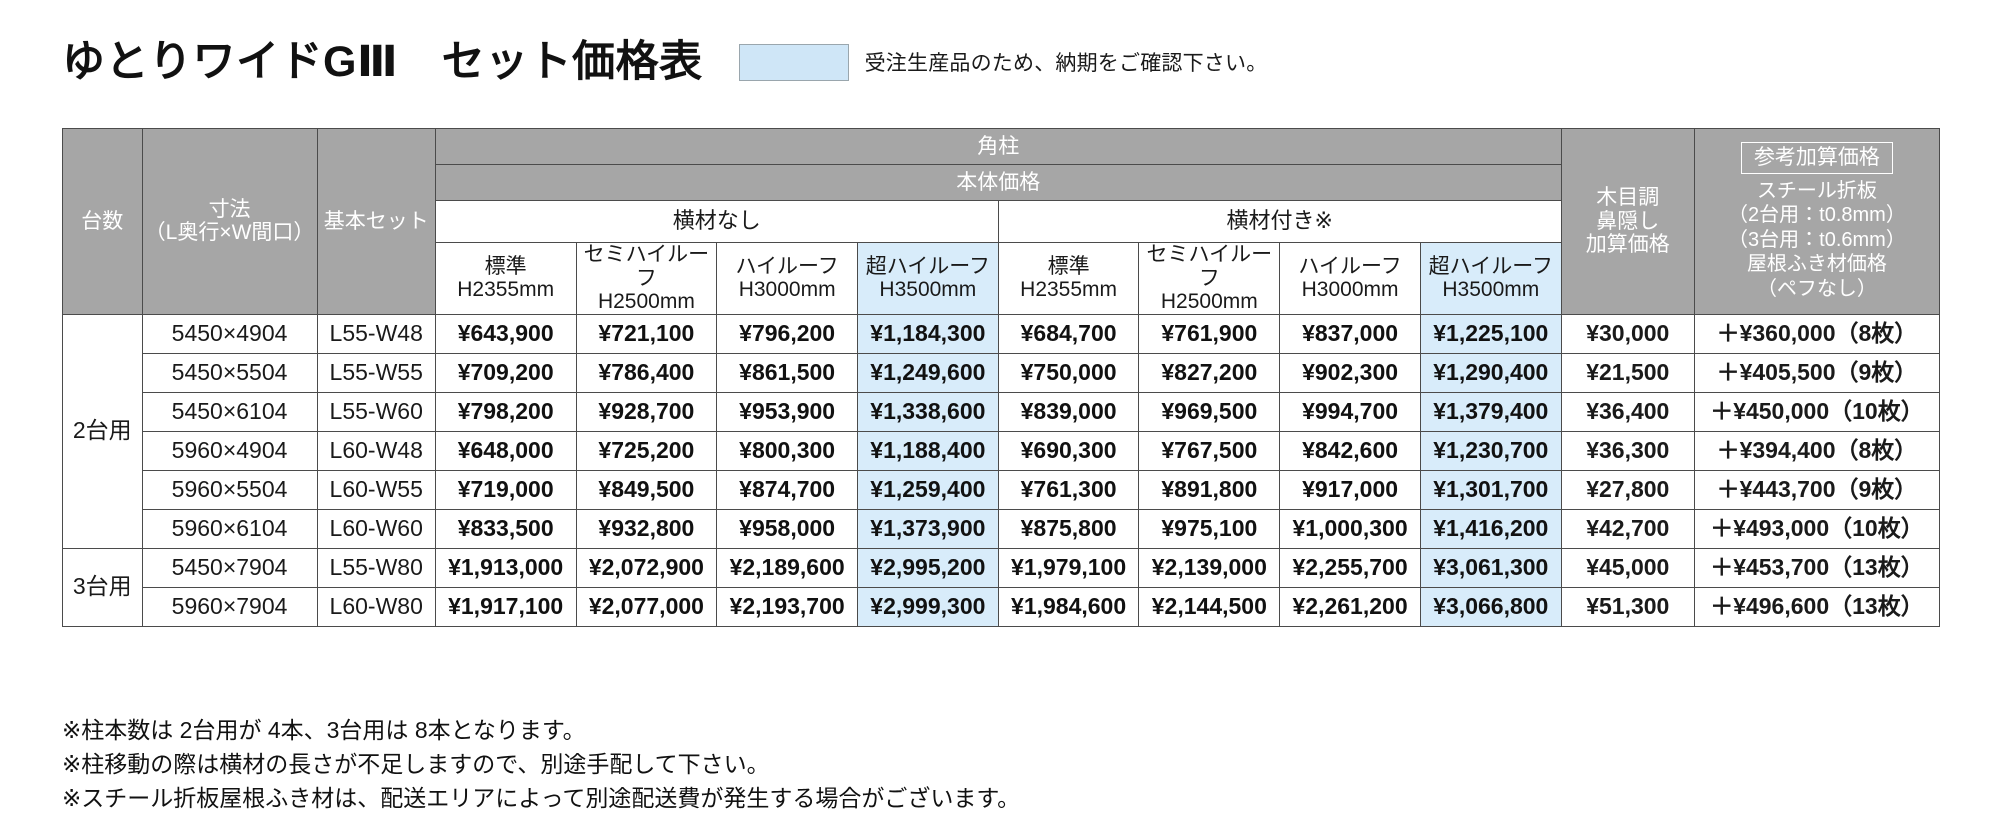 The width and height of the screenshot is (1999, 817). What do you see at coordinates (102, 221) in the screenshot?
I see `th-count: 台数` at bounding box center [102, 221].